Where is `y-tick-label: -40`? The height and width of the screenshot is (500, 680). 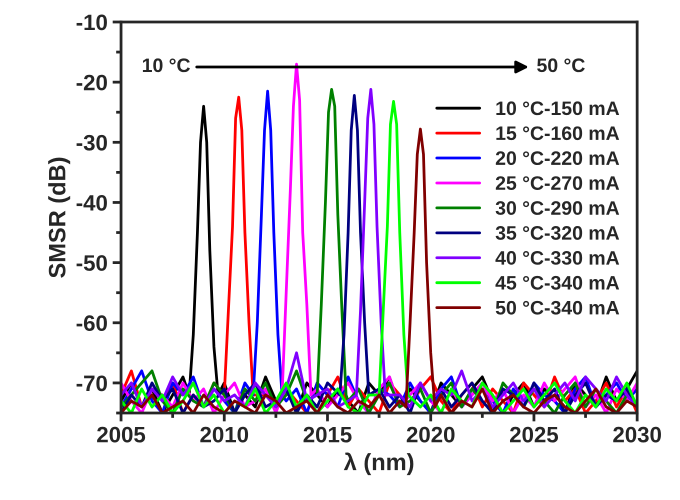 y-tick-label: -40 is located at coordinates (91, 202).